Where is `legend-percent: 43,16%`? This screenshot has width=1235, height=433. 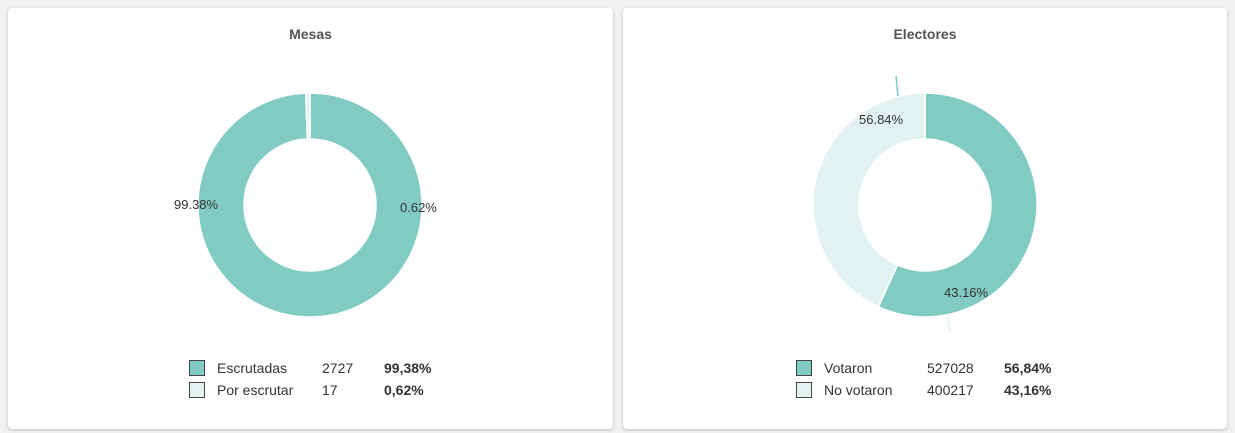
legend-percent: 43,16% is located at coordinates (1028, 390).